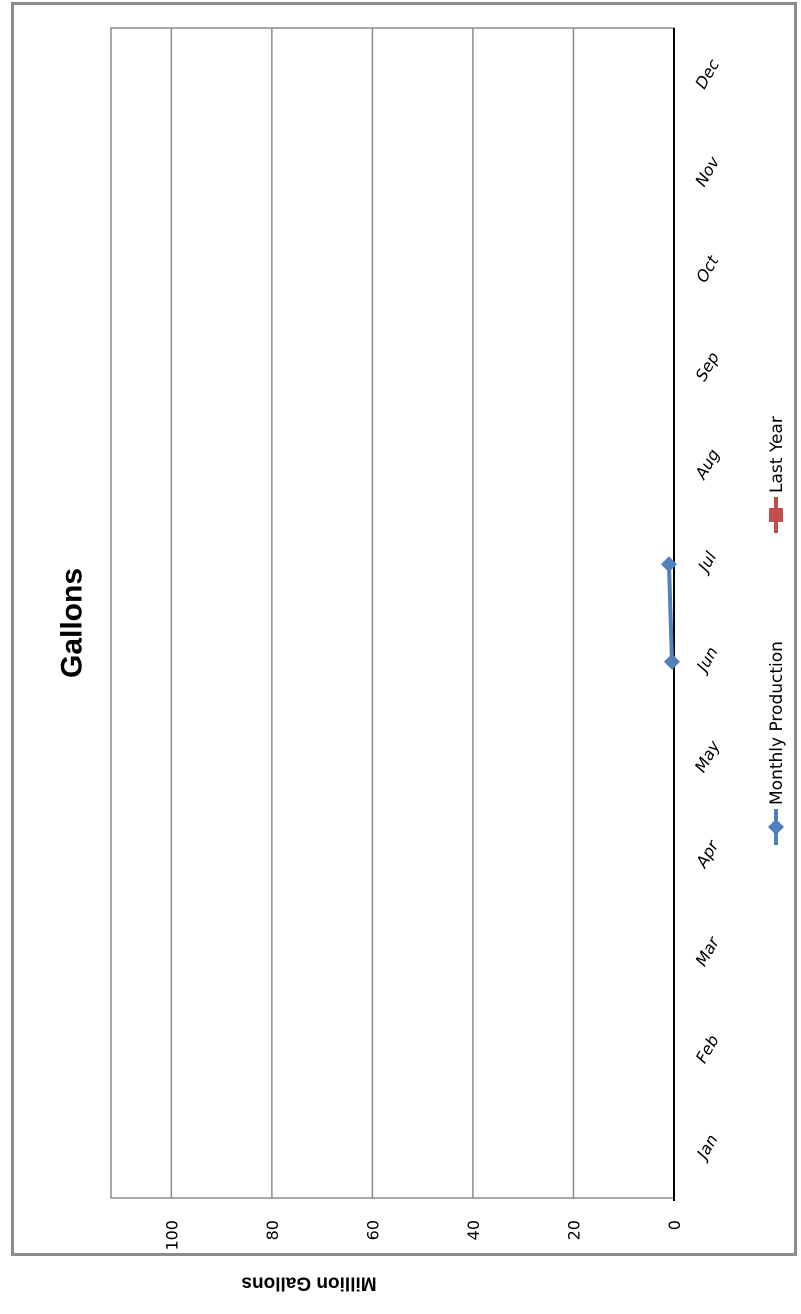 Image resolution: width=801 pixels, height=1314 pixels. Describe the element at coordinates (707, 1049) in the screenshot. I see `category-tick-label: Feb` at that location.